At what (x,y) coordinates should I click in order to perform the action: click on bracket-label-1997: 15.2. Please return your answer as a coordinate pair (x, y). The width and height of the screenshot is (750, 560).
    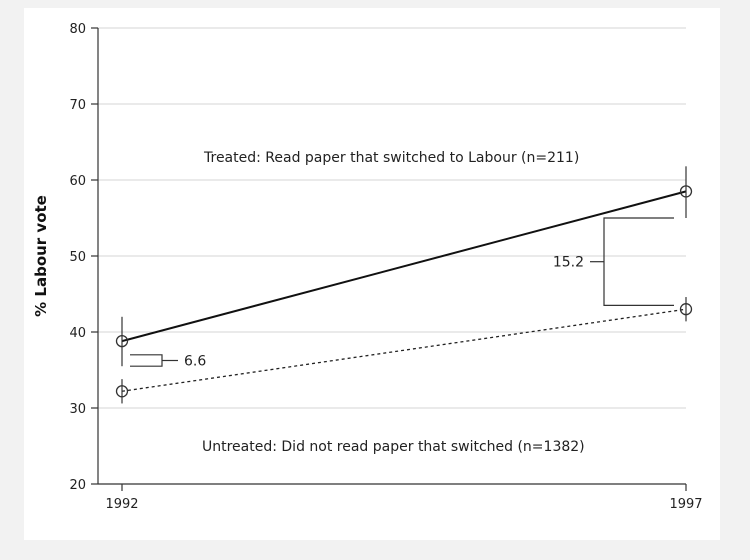
    Looking at the image, I should click on (568, 263).